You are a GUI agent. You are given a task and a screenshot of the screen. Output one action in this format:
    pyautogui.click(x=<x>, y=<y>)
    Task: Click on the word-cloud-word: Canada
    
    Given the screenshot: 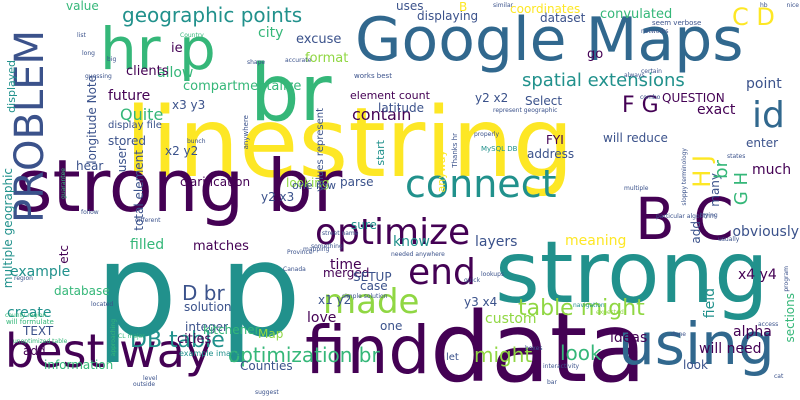 What is the action you would take?
    pyautogui.click(x=294, y=269)
    